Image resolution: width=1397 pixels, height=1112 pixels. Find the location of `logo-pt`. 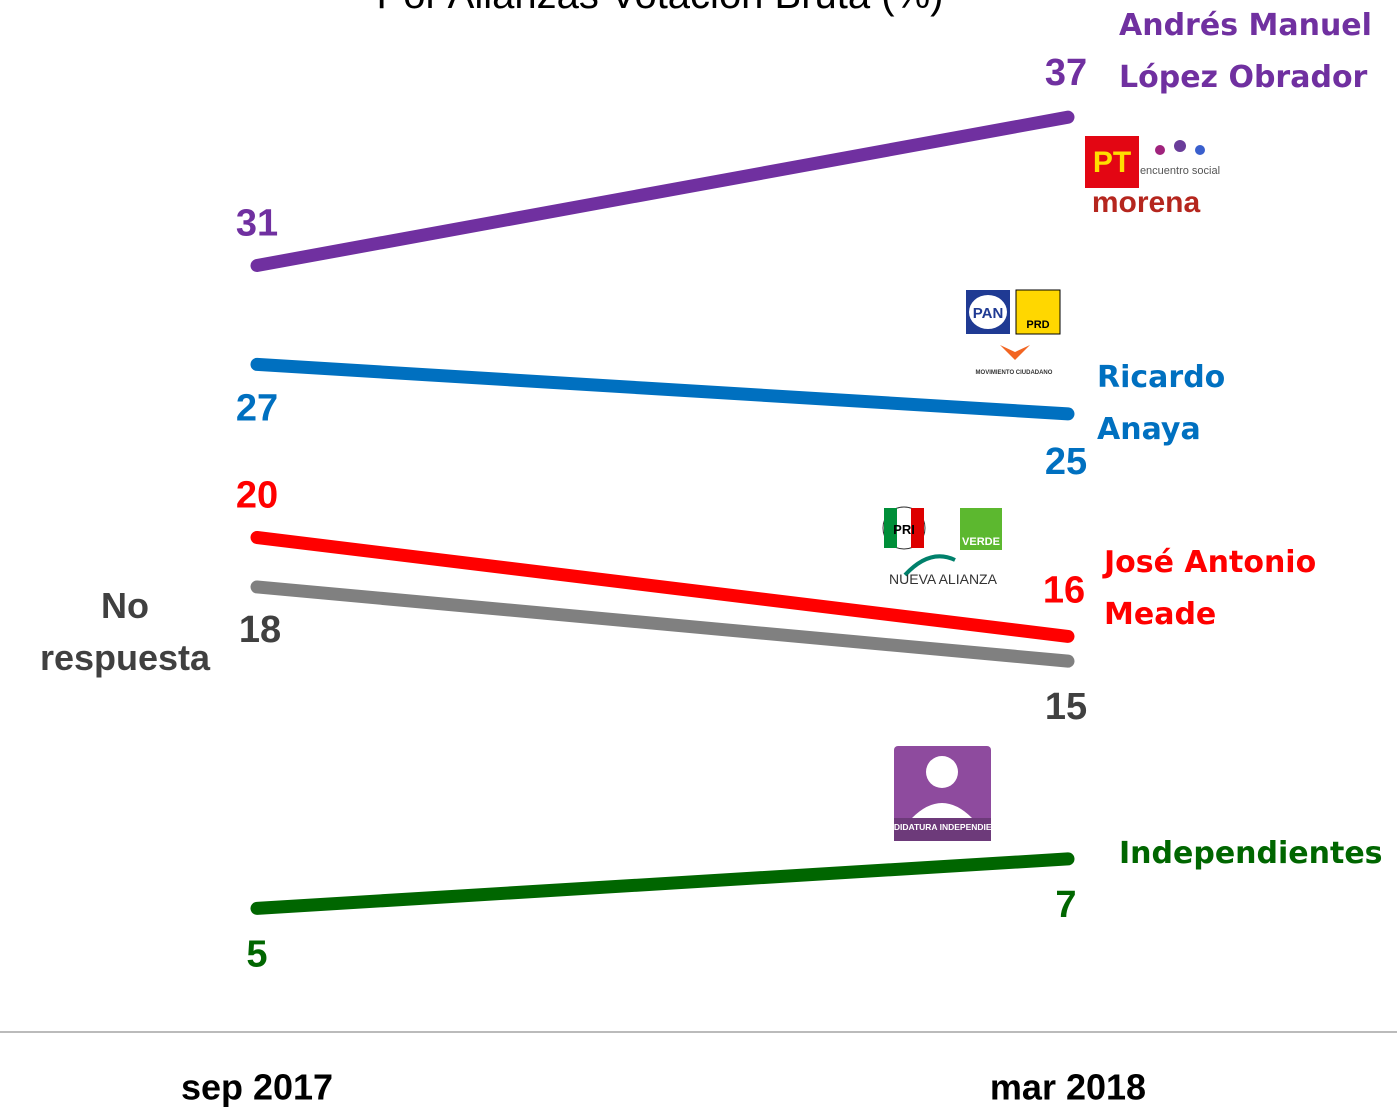

logo-pt is located at coordinates (1112, 162).